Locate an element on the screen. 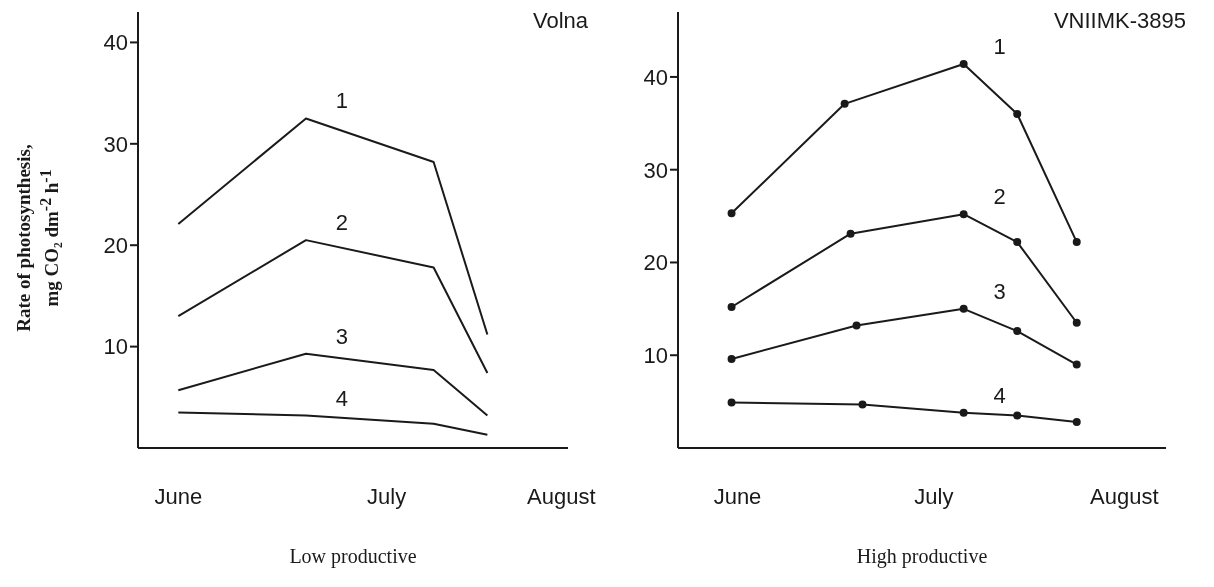  x-axis-title: High productive is located at coordinates (922, 556).